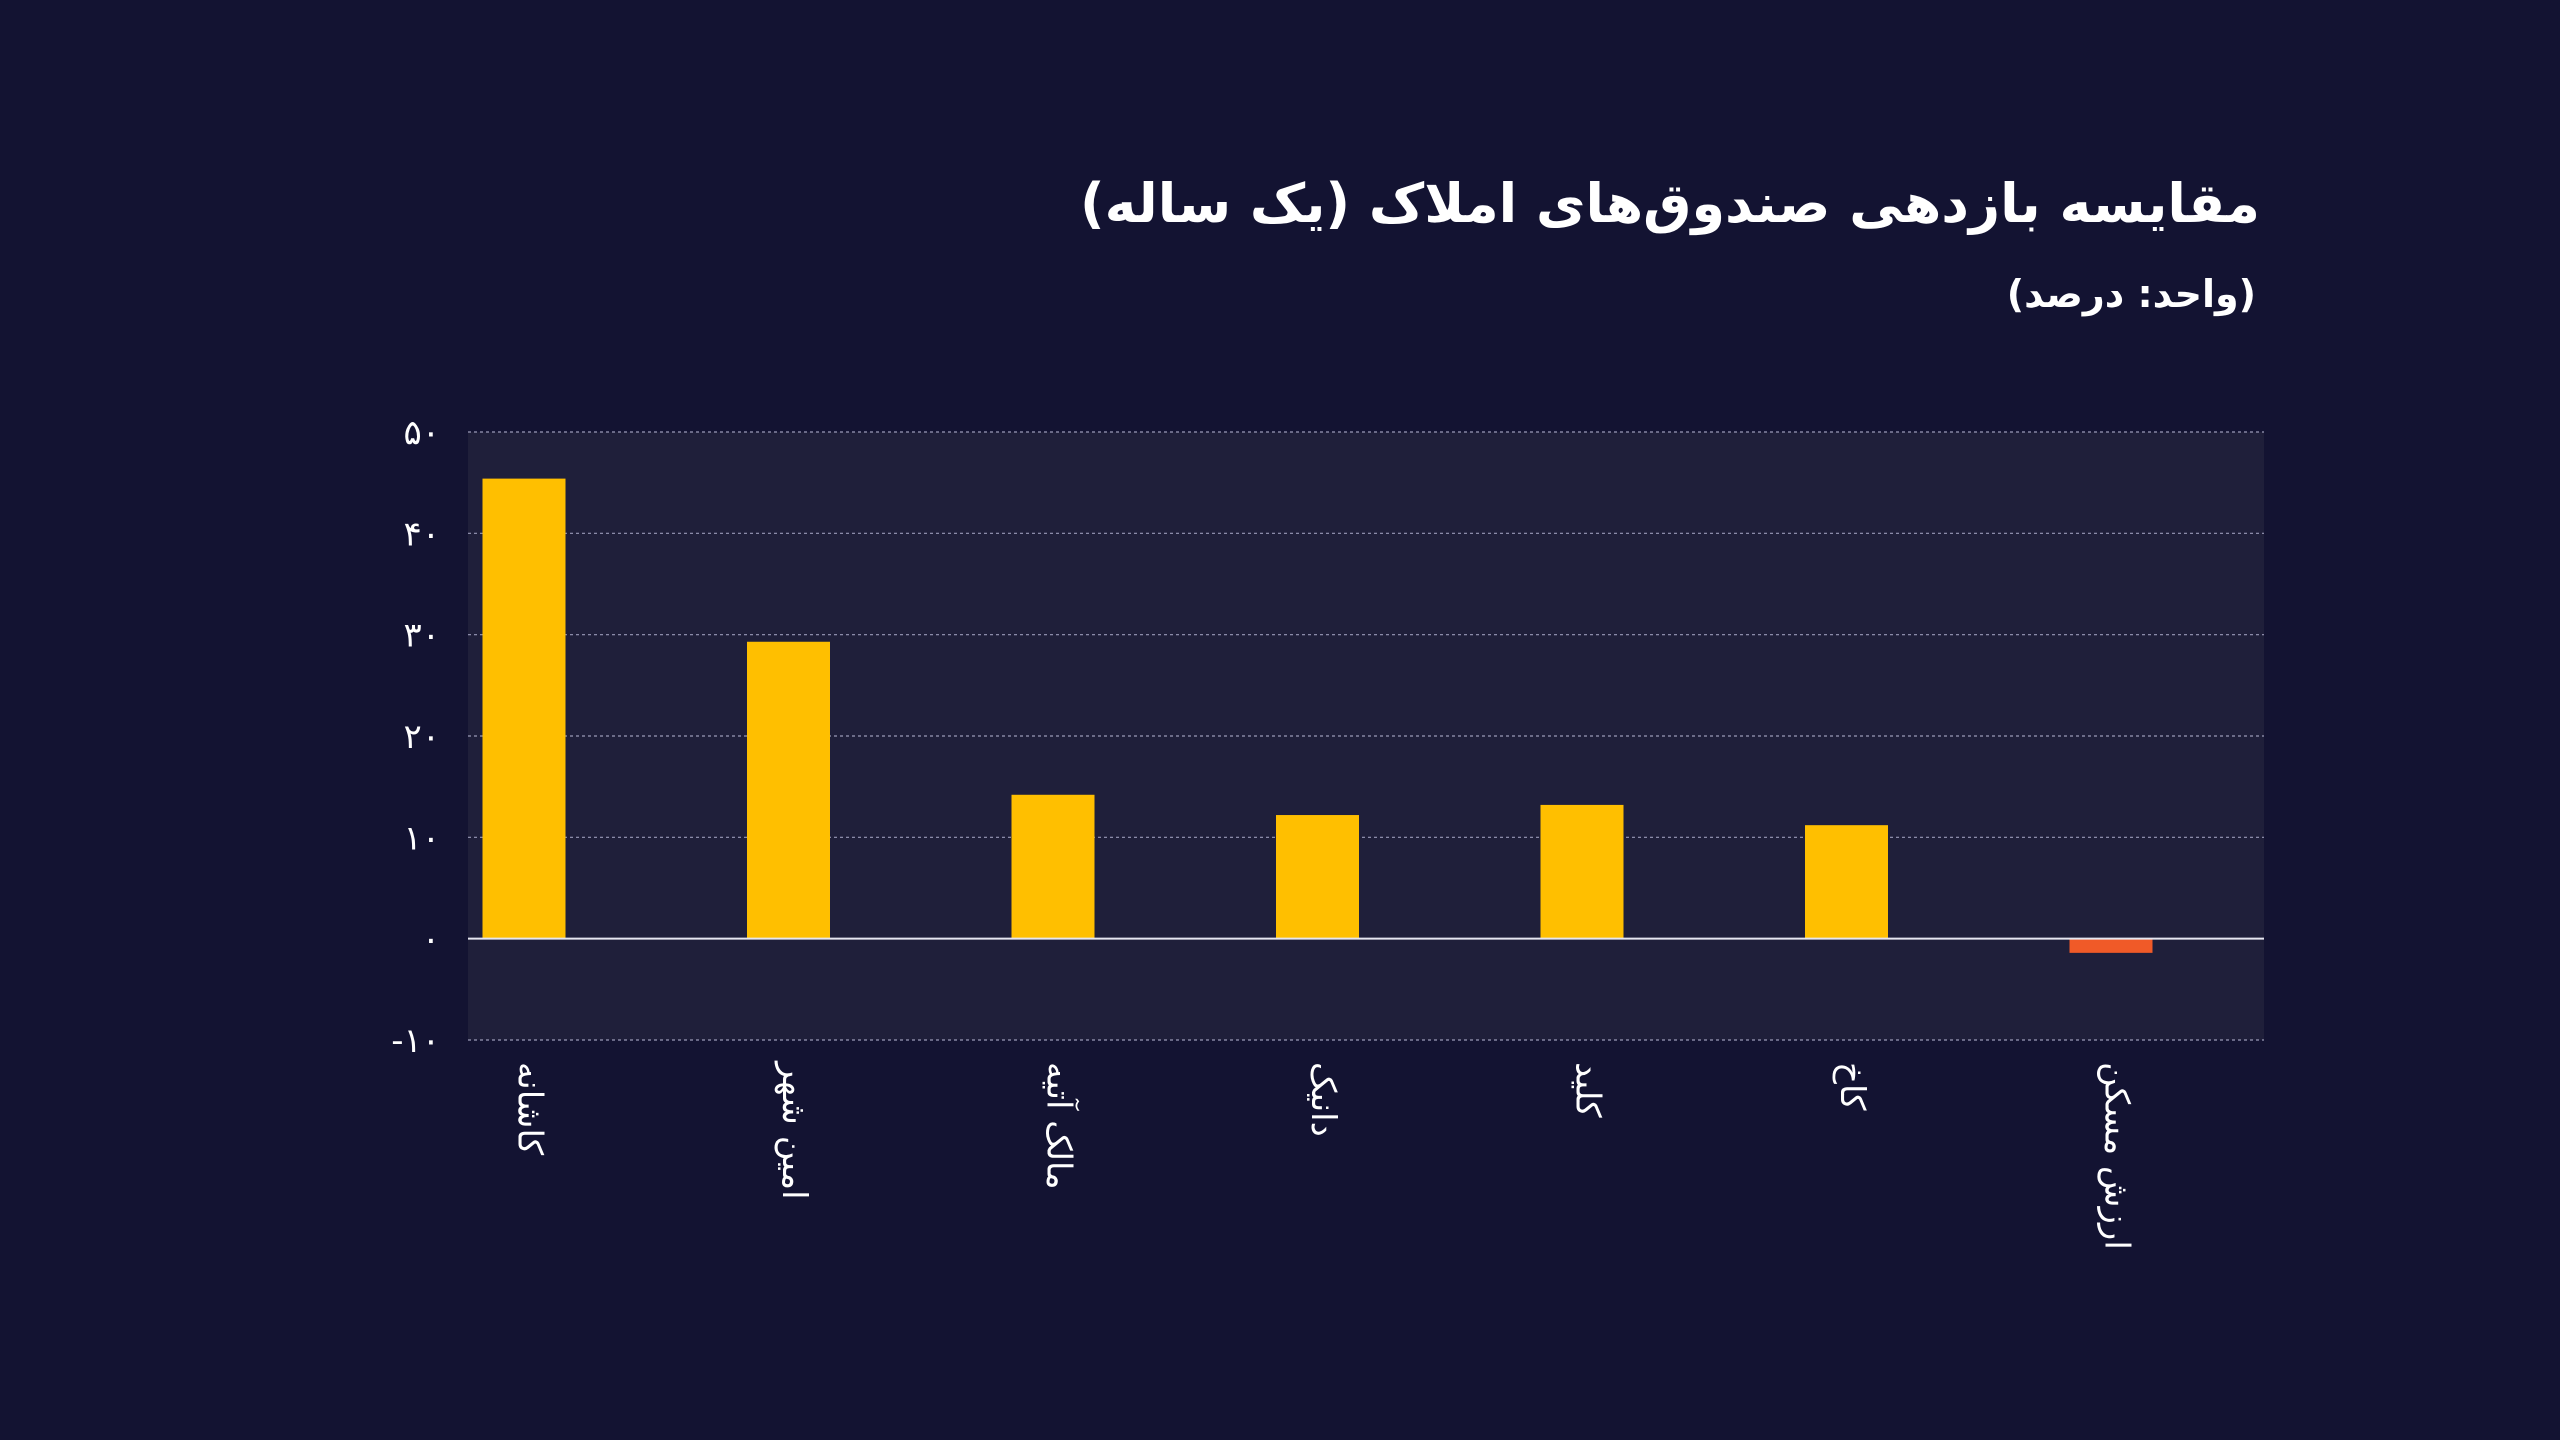  Describe the element at coordinates (1059, 1126) in the screenshot. I see `x-tick-label: مالک آتیه` at that location.